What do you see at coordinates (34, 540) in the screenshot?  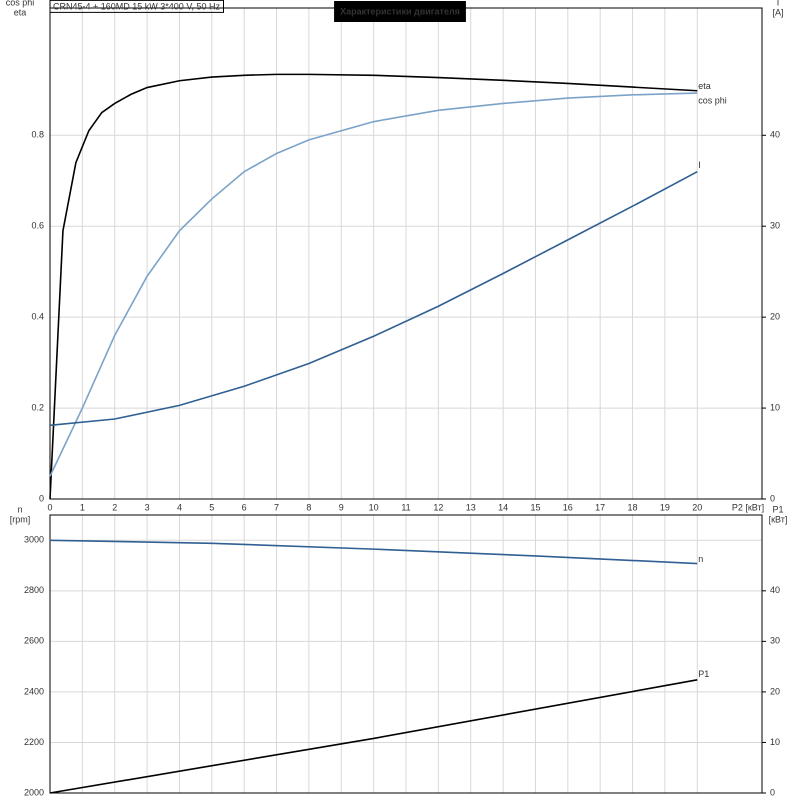 I see `y-tick-label: 3000` at bounding box center [34, 540].